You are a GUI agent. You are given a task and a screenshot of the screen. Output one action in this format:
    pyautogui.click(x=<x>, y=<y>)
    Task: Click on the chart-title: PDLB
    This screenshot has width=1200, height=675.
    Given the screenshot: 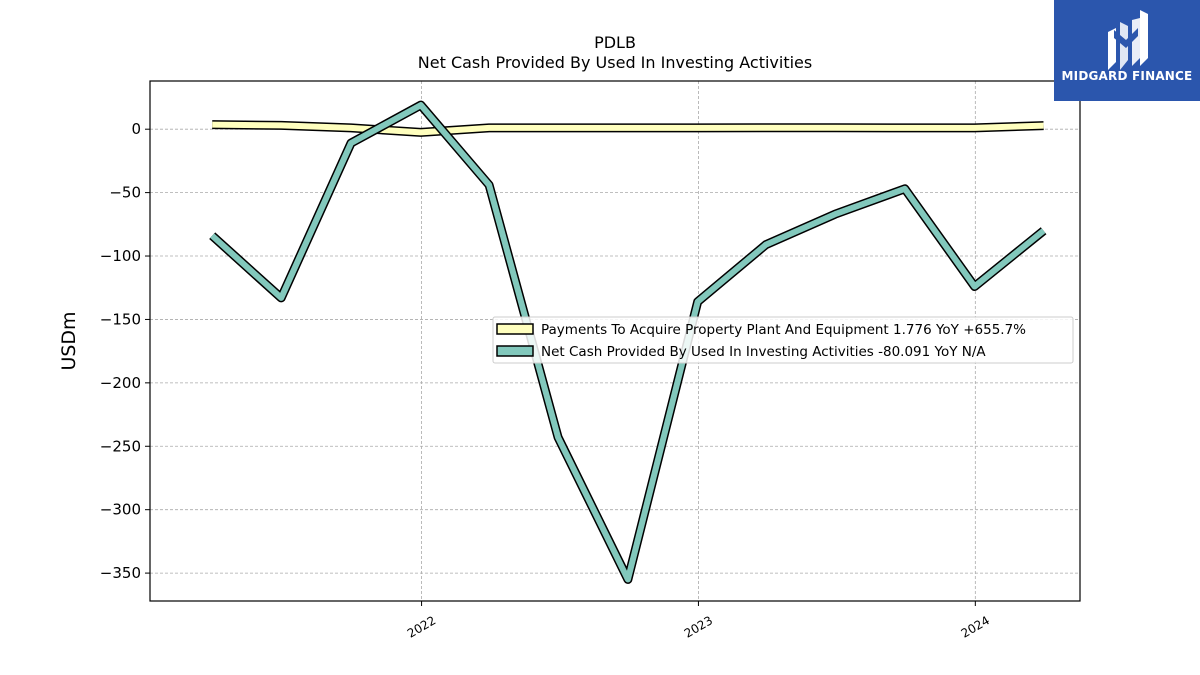 What is the action you would take?
    pyautogui.click(x=615, y=42)
    